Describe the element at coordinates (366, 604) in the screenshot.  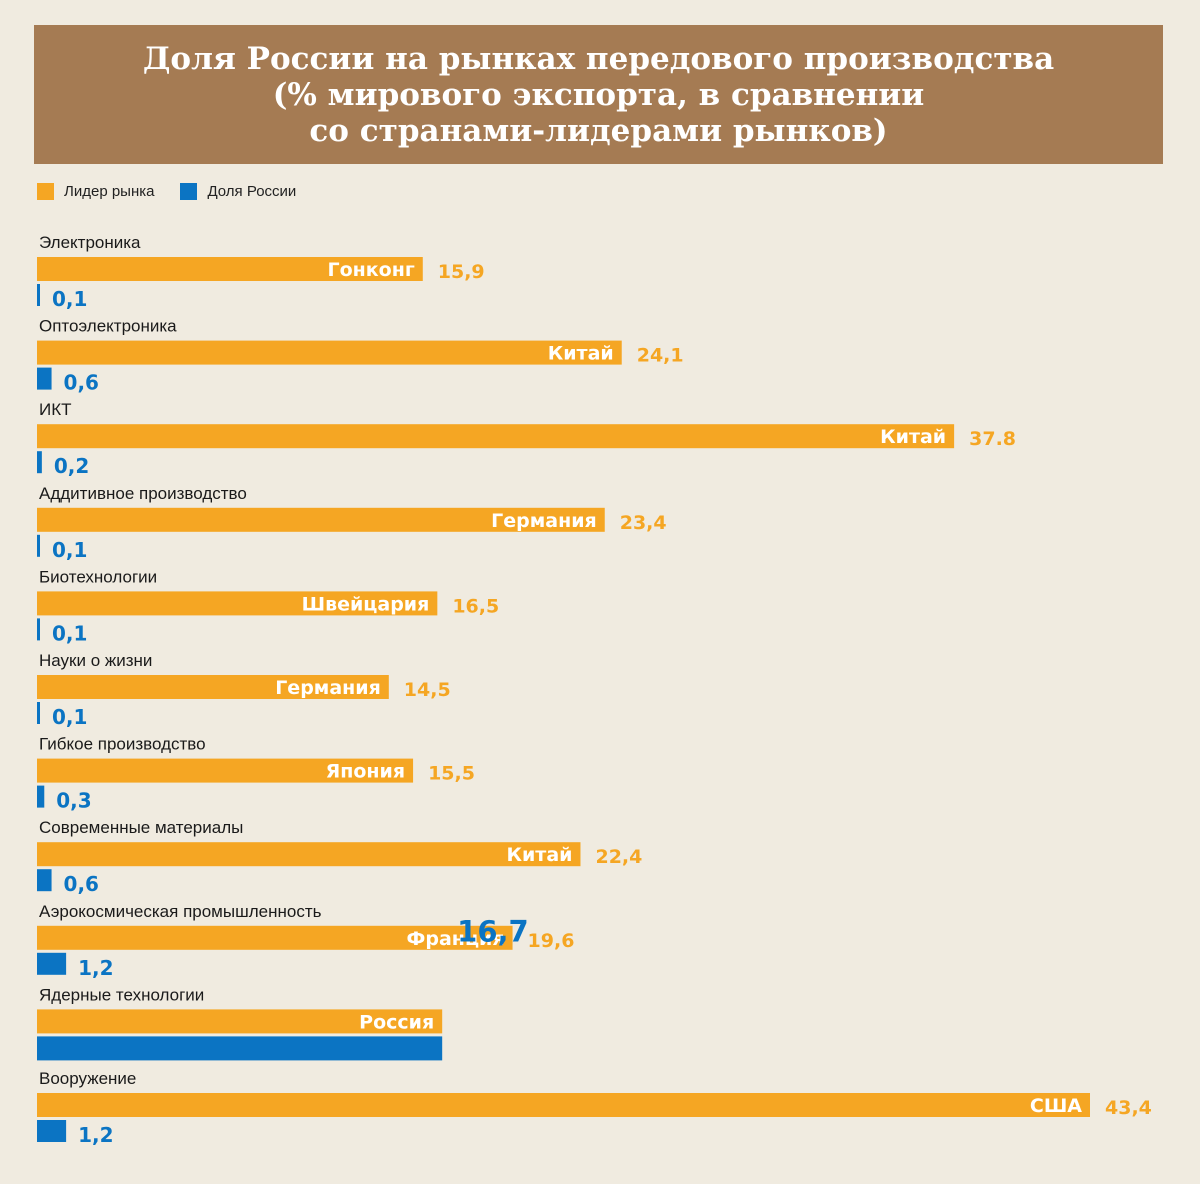
I see `leader-country-label: Швейцария` at that location.